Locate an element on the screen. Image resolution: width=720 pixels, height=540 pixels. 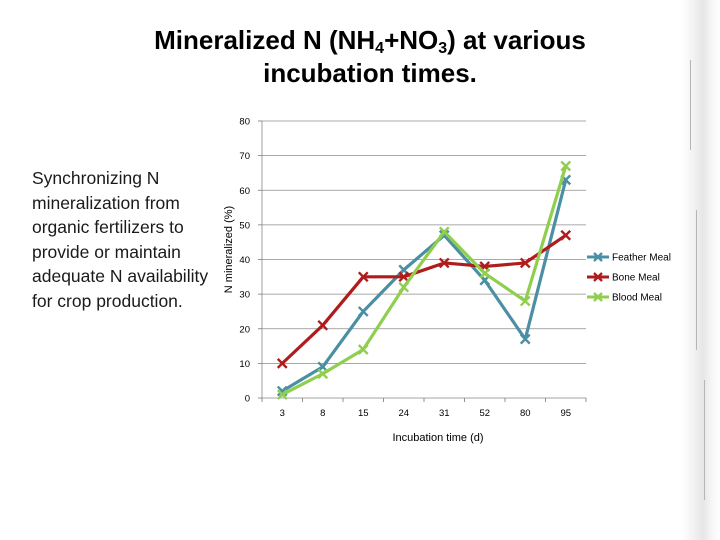
title-part-c: ) at various incubation times. is located at coordinates (424, 56).